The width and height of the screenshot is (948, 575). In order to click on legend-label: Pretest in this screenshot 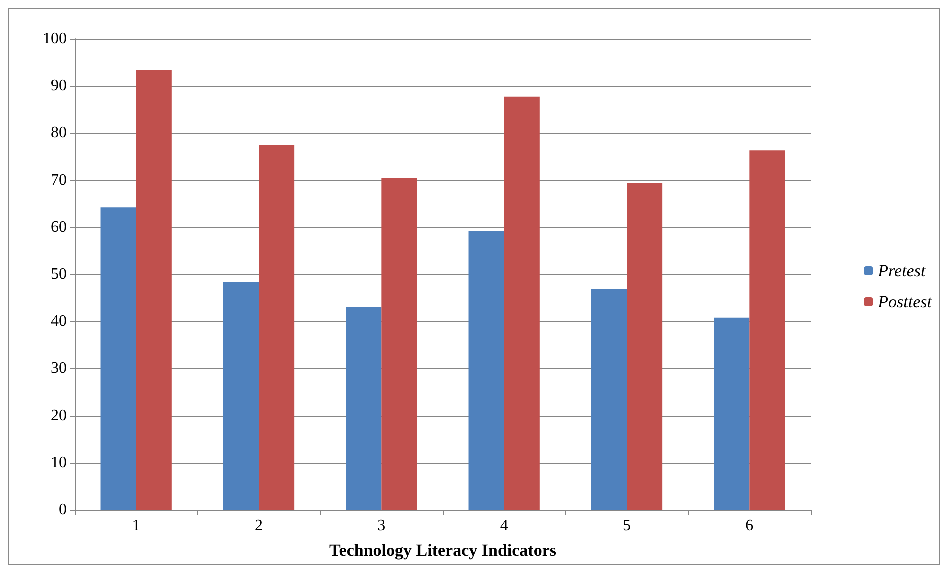, I will do `click(902, 271)`.